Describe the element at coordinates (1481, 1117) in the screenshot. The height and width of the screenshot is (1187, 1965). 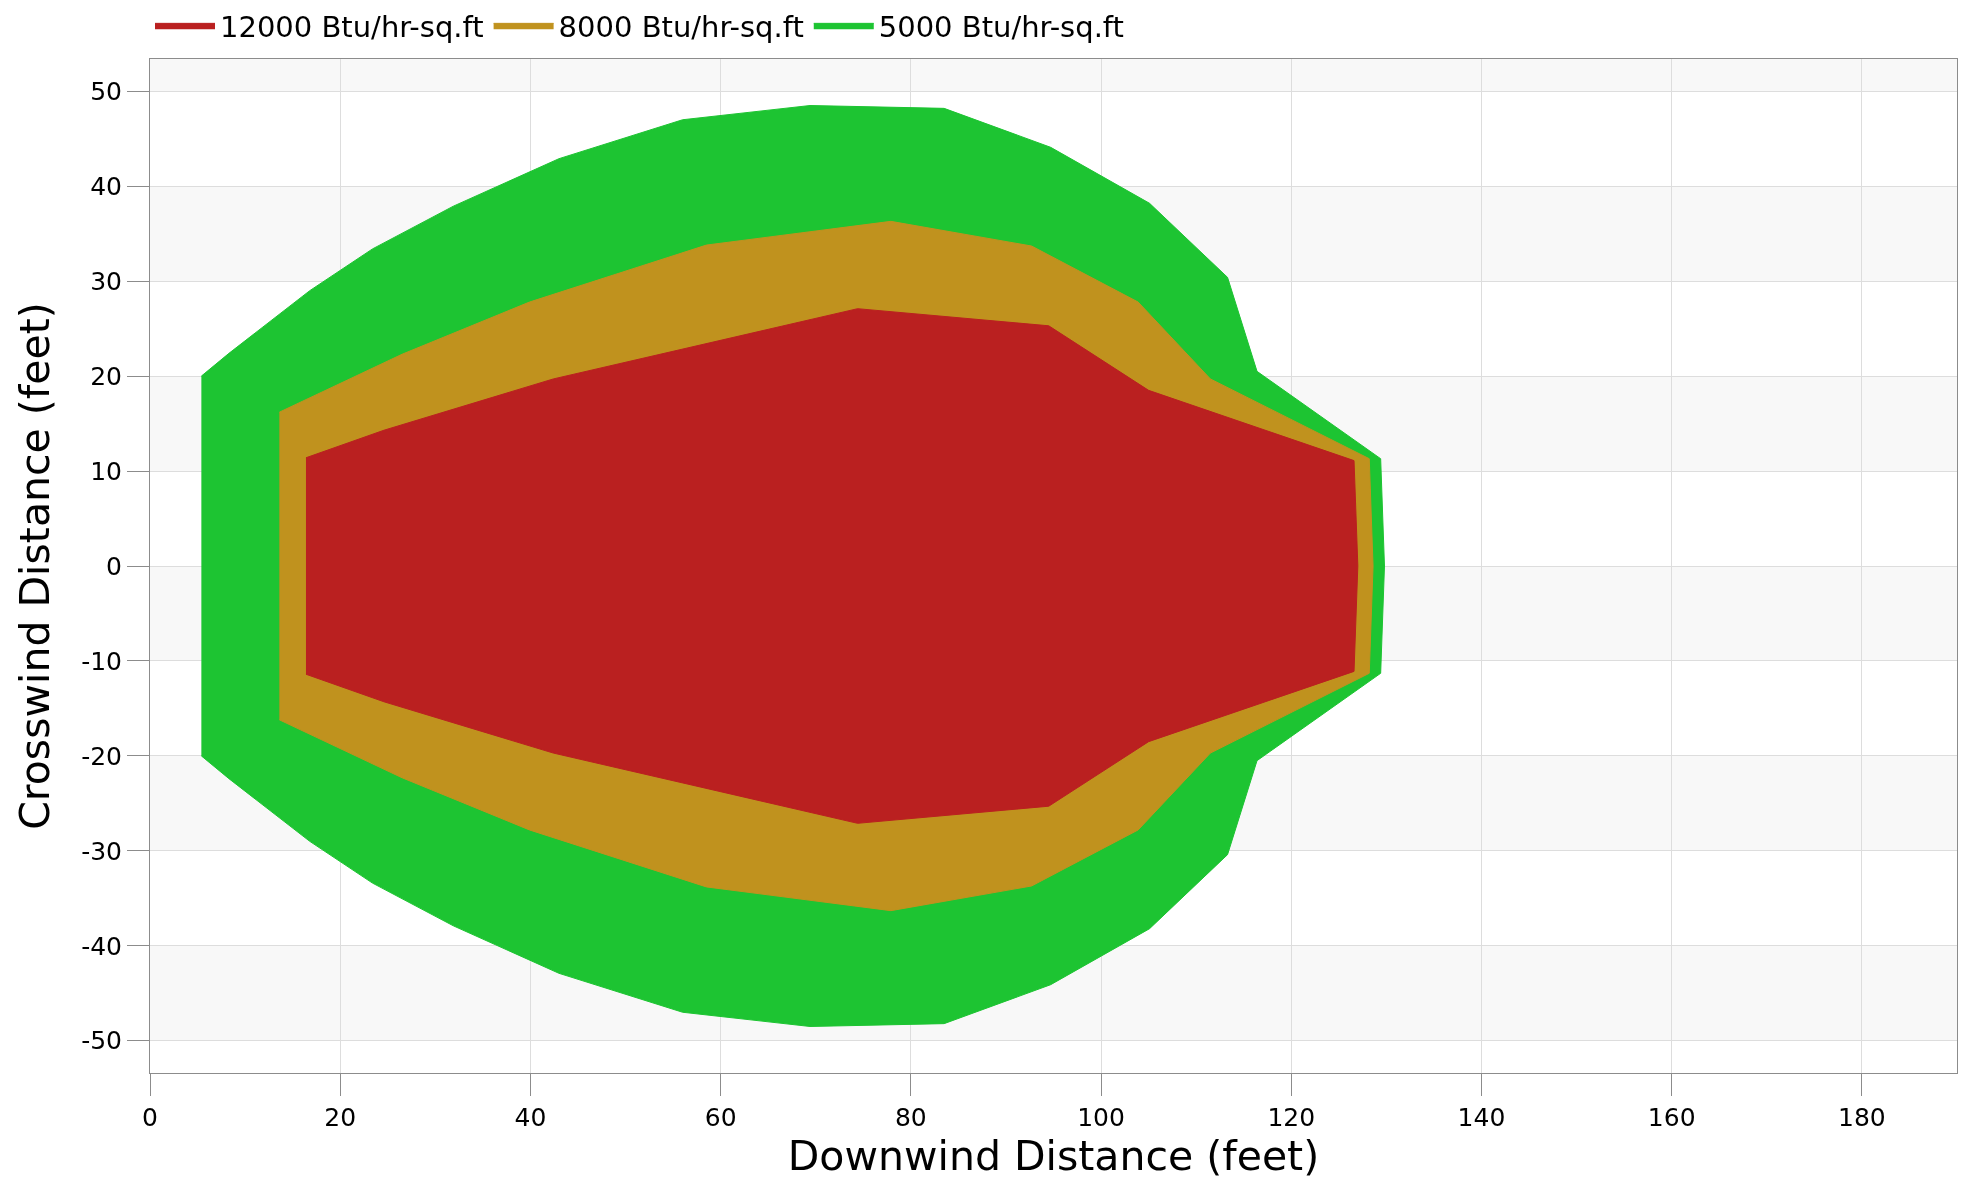
I see `x-tick-label: 140` at that location.